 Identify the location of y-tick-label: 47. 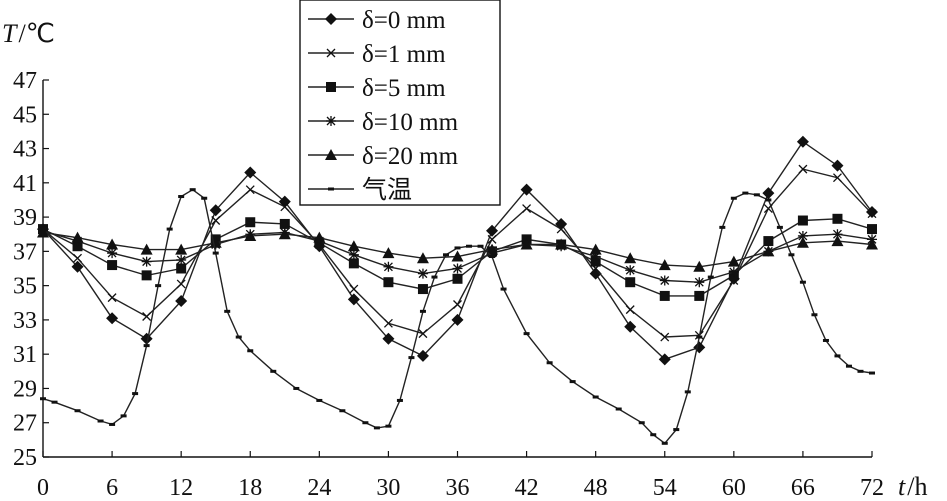
(25, 81).